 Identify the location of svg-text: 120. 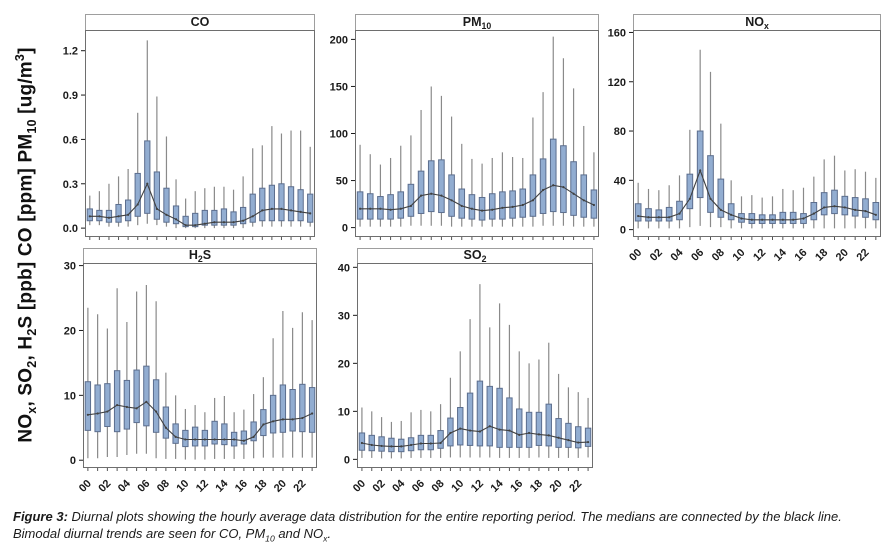
(617, 83).